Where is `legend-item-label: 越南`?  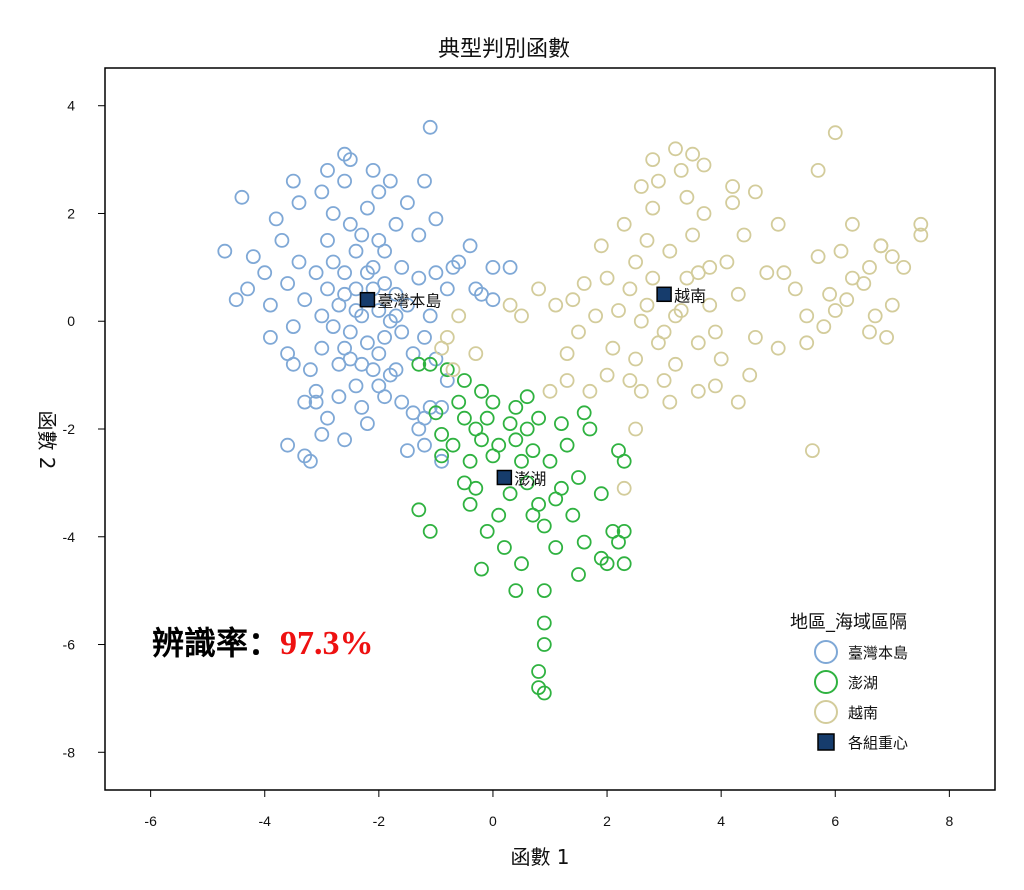
legend-item-label: 越南 is located at coordinates (863, 713).